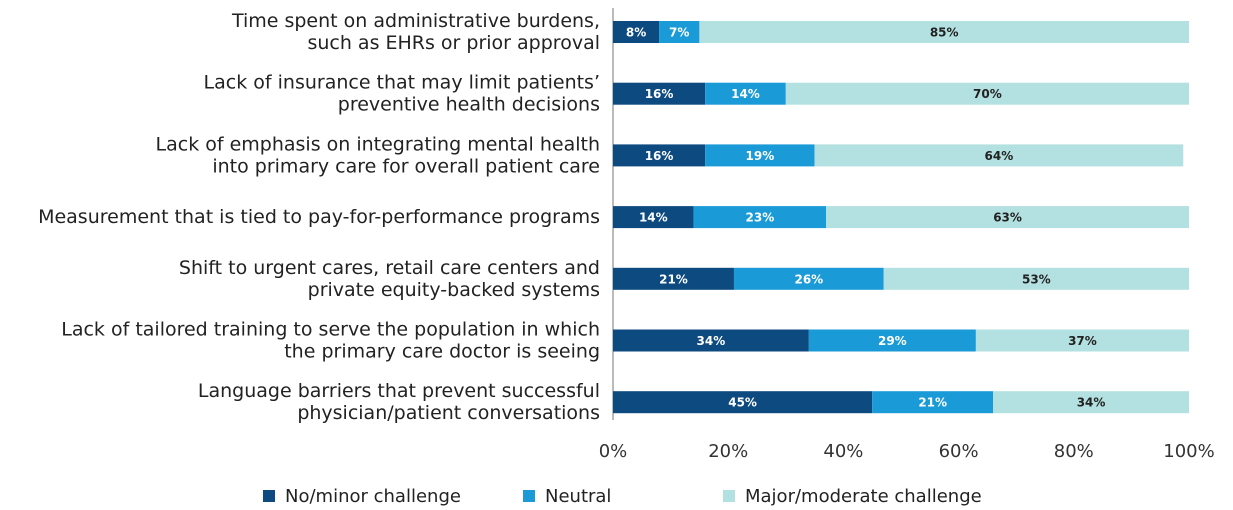 The height and width of the screenshot is (510, 1233). I want to click on value-label: 23%, so click(760, 218).